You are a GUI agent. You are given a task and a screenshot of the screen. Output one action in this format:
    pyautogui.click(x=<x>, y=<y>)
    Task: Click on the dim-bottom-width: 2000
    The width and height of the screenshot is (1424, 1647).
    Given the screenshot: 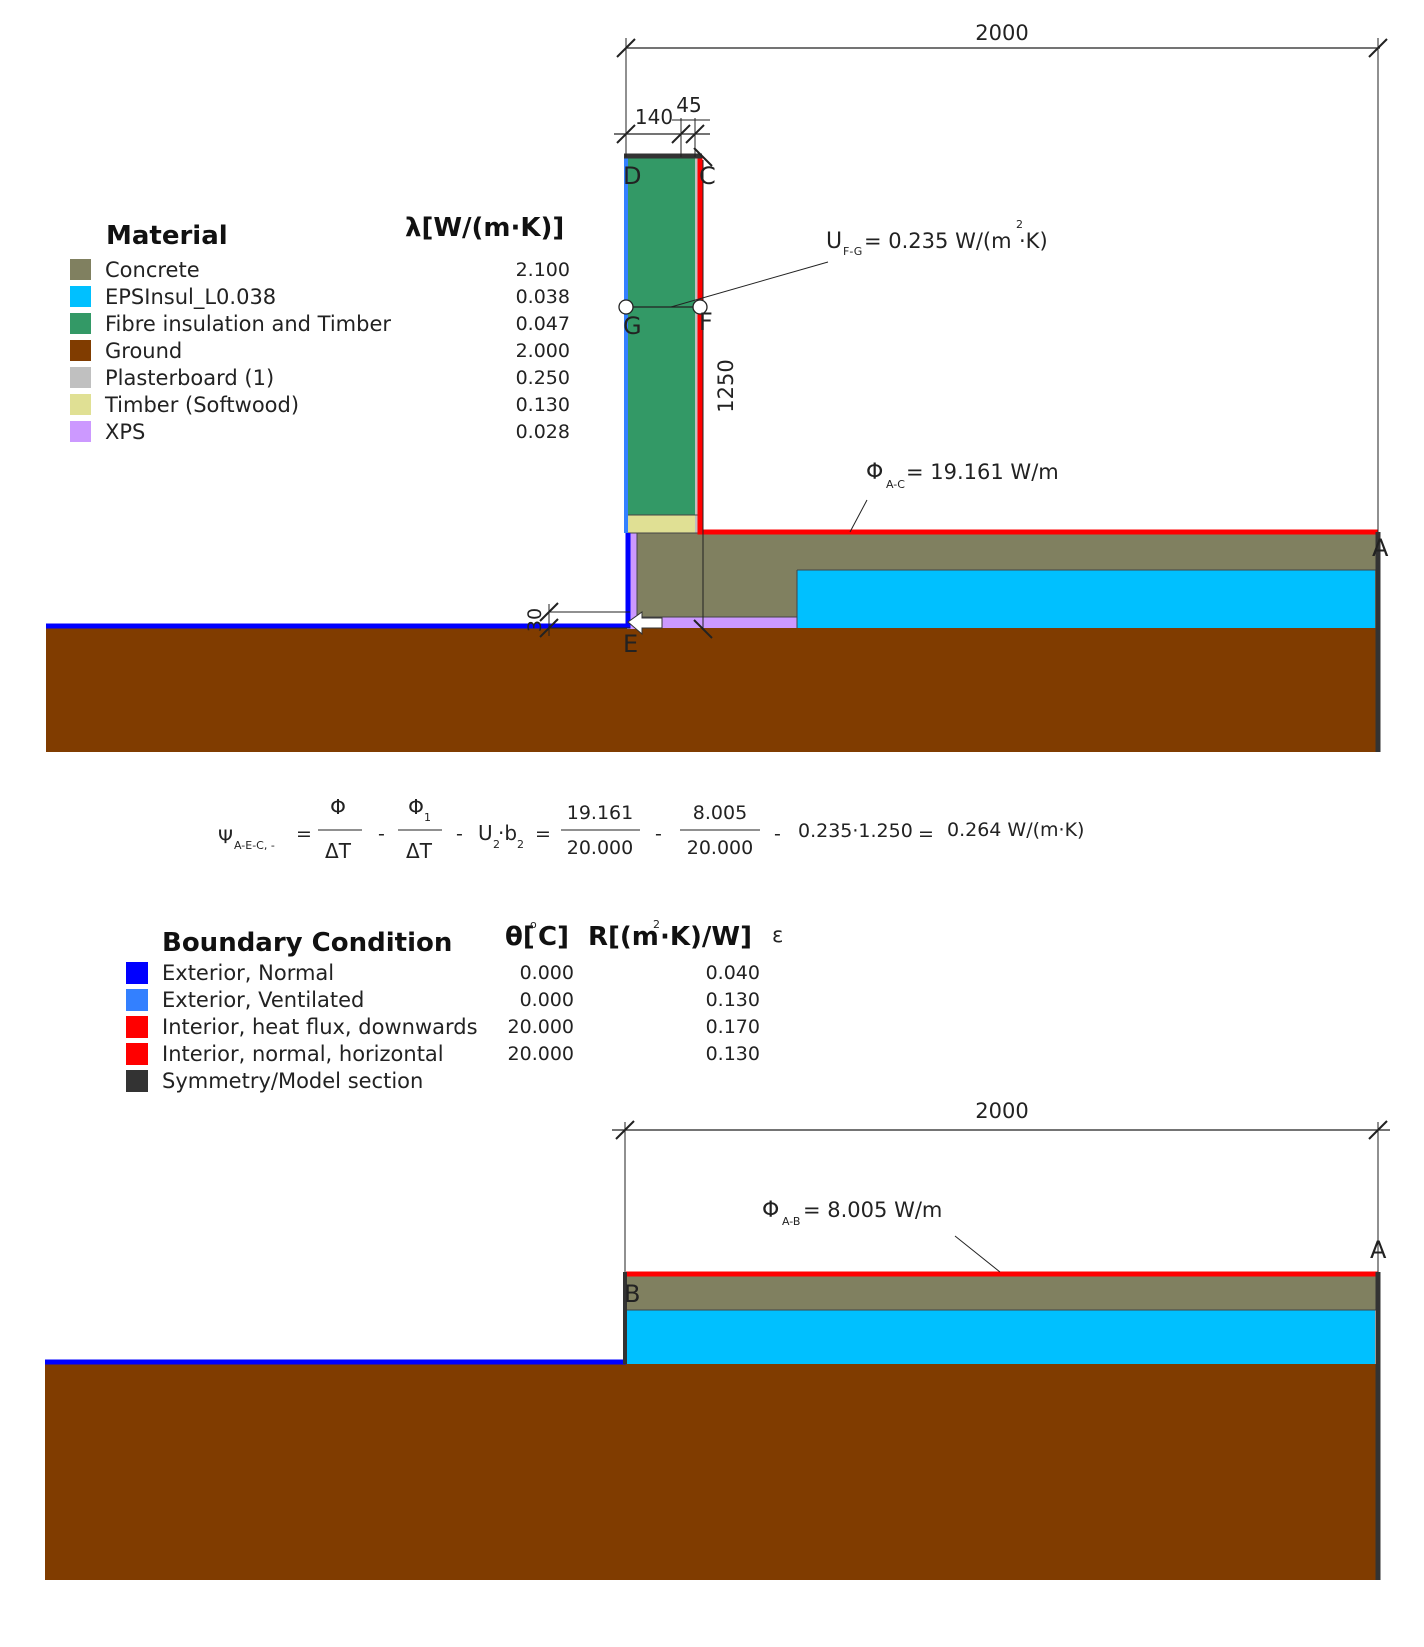 What is the action you would take?
    pyautogui.click(x=1001, y=1111)
    